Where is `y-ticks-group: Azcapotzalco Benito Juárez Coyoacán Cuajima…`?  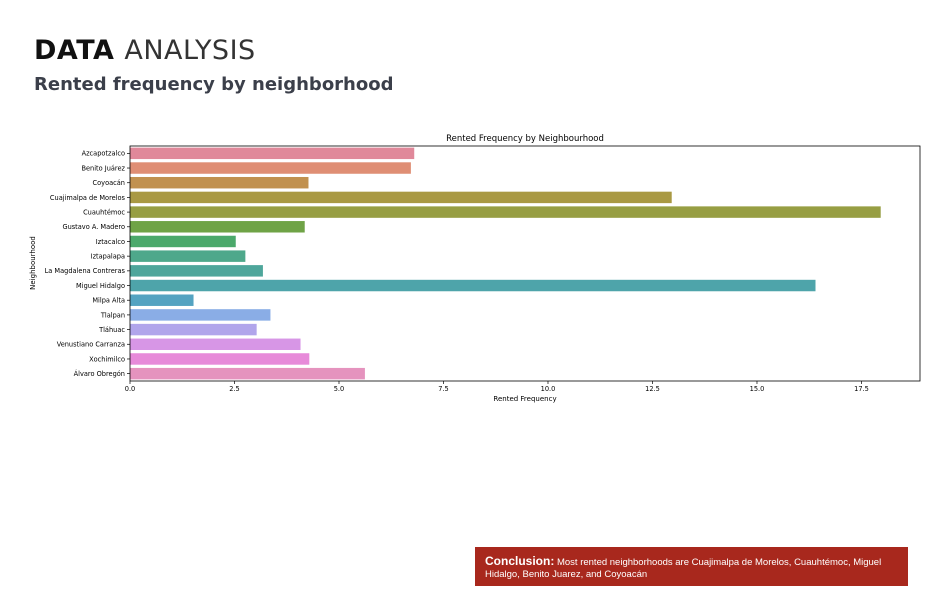 y-ticks-group: Azcapotzalco Benito Juárez Coyoacán Cuajima… is located at coordinates (87, 264).